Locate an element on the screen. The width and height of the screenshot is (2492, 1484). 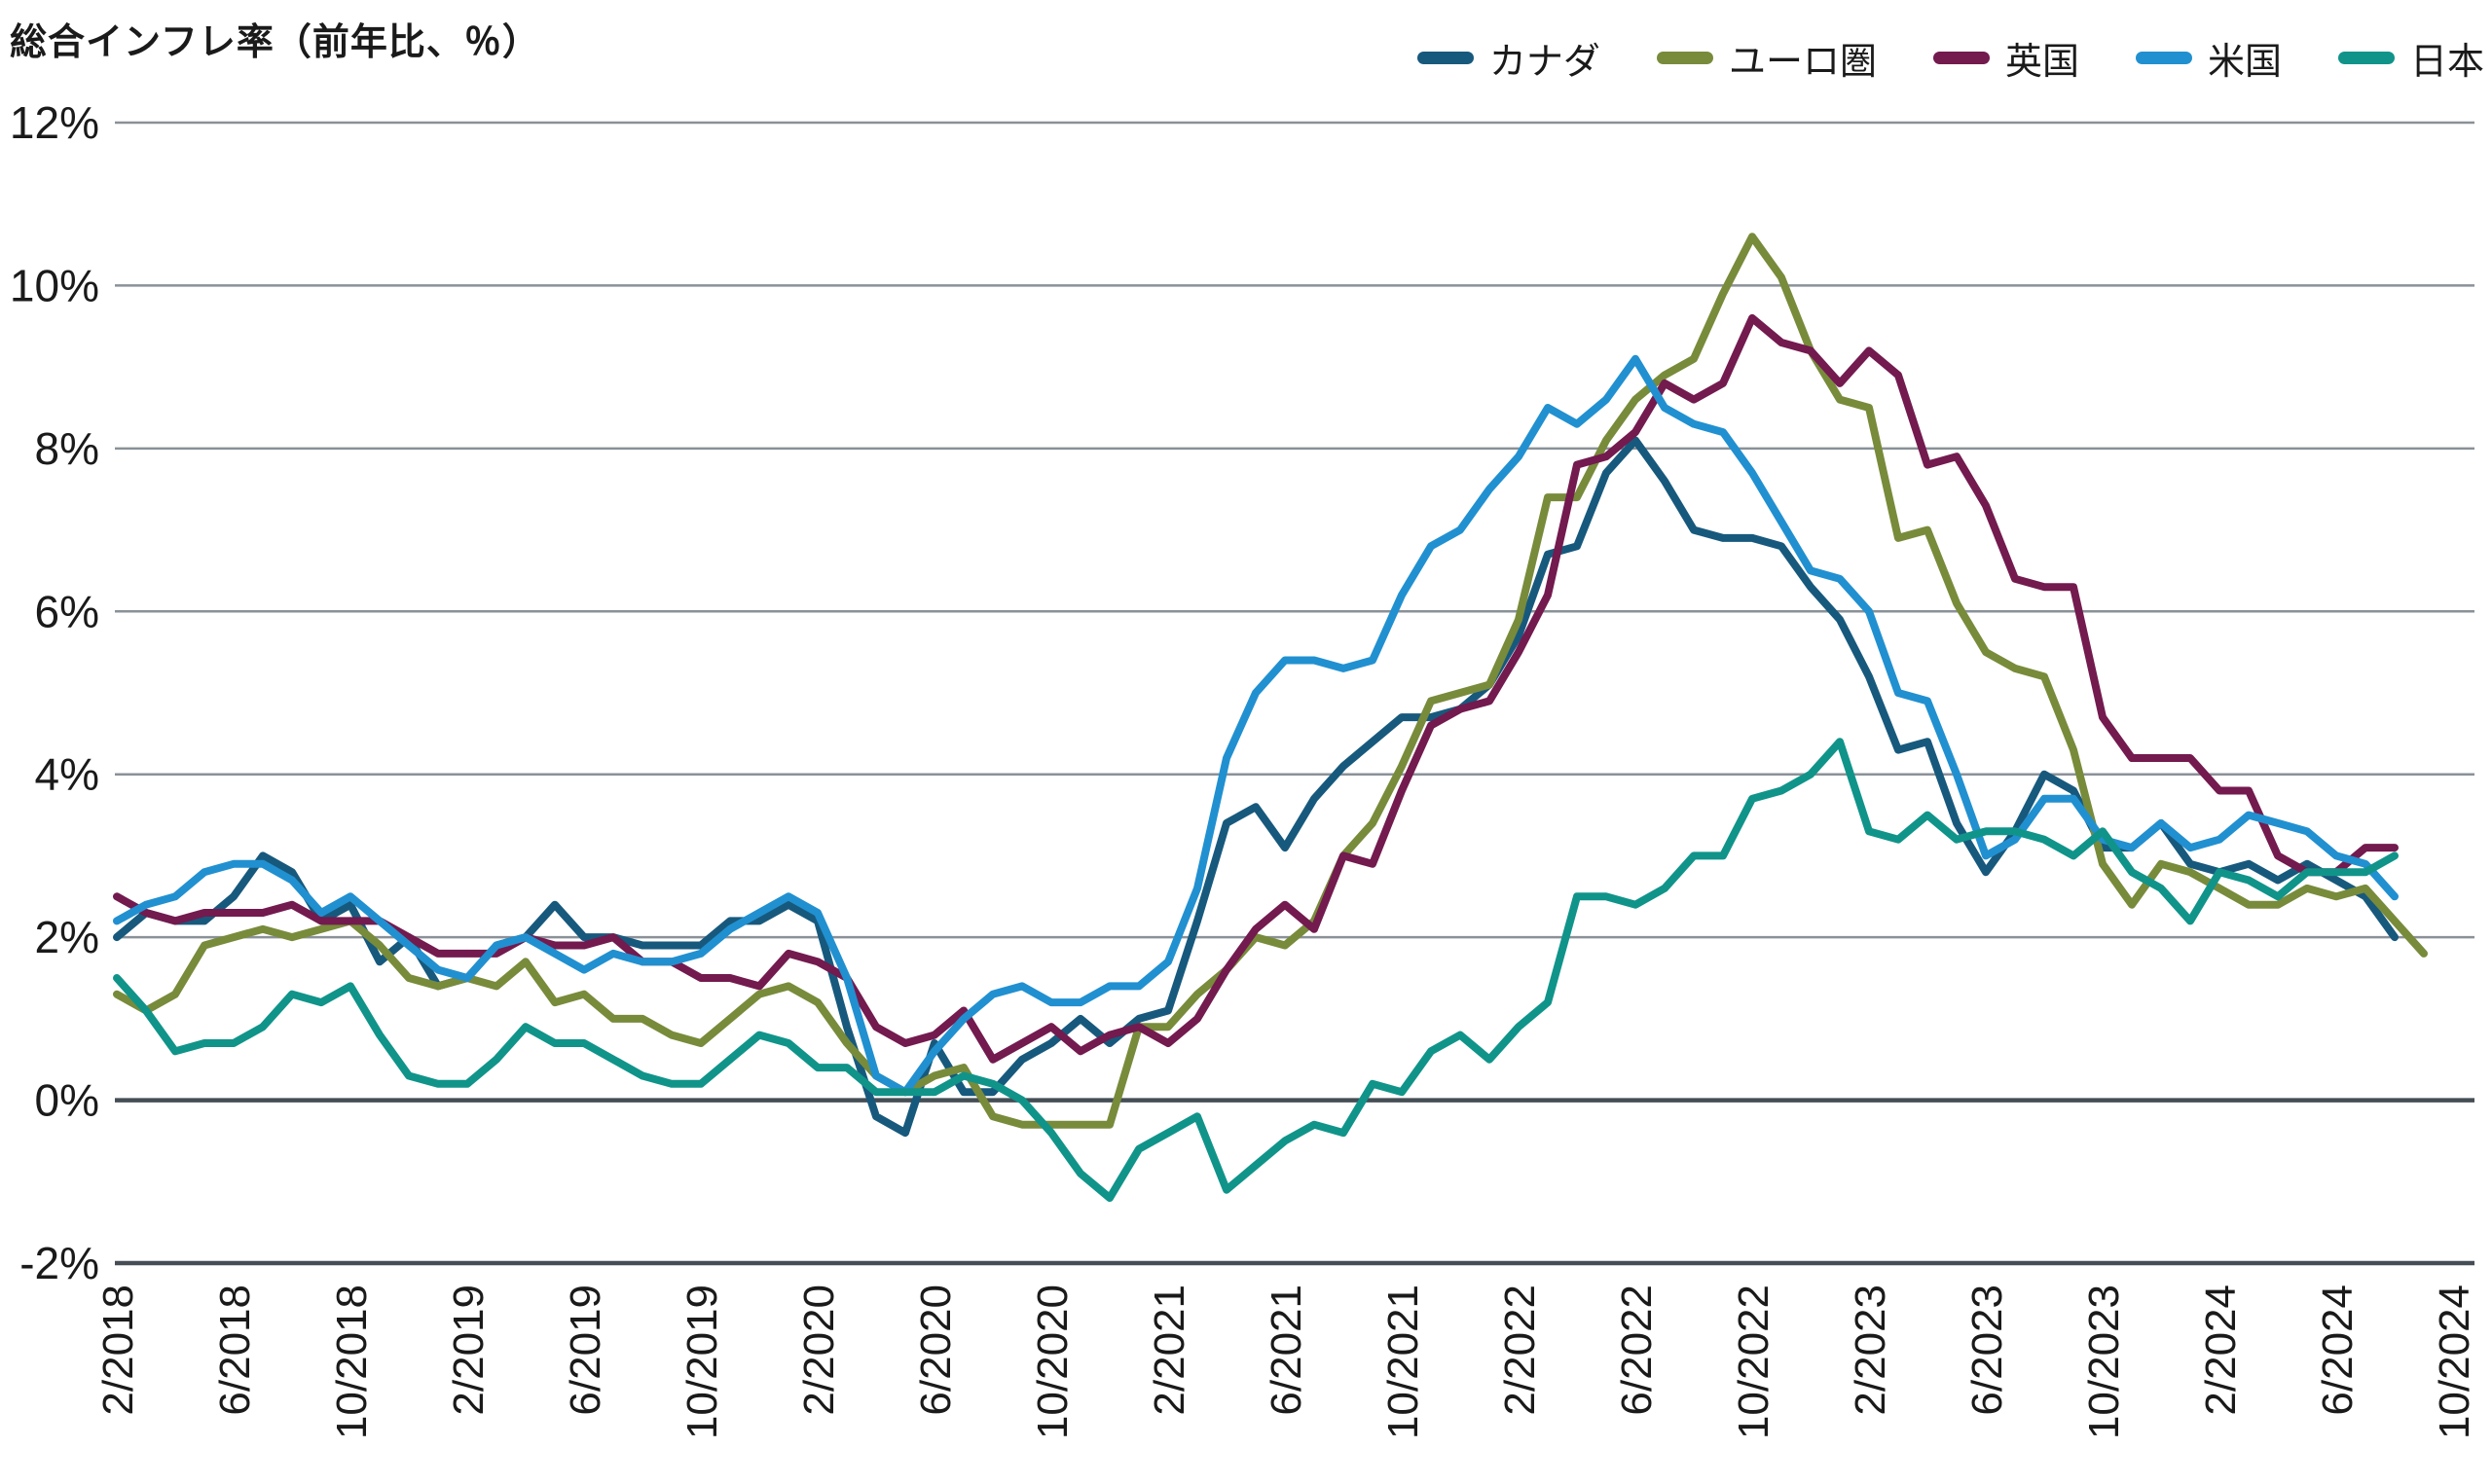
x-axis-label: 6/2022 is located at coordinates (1637, 1350).